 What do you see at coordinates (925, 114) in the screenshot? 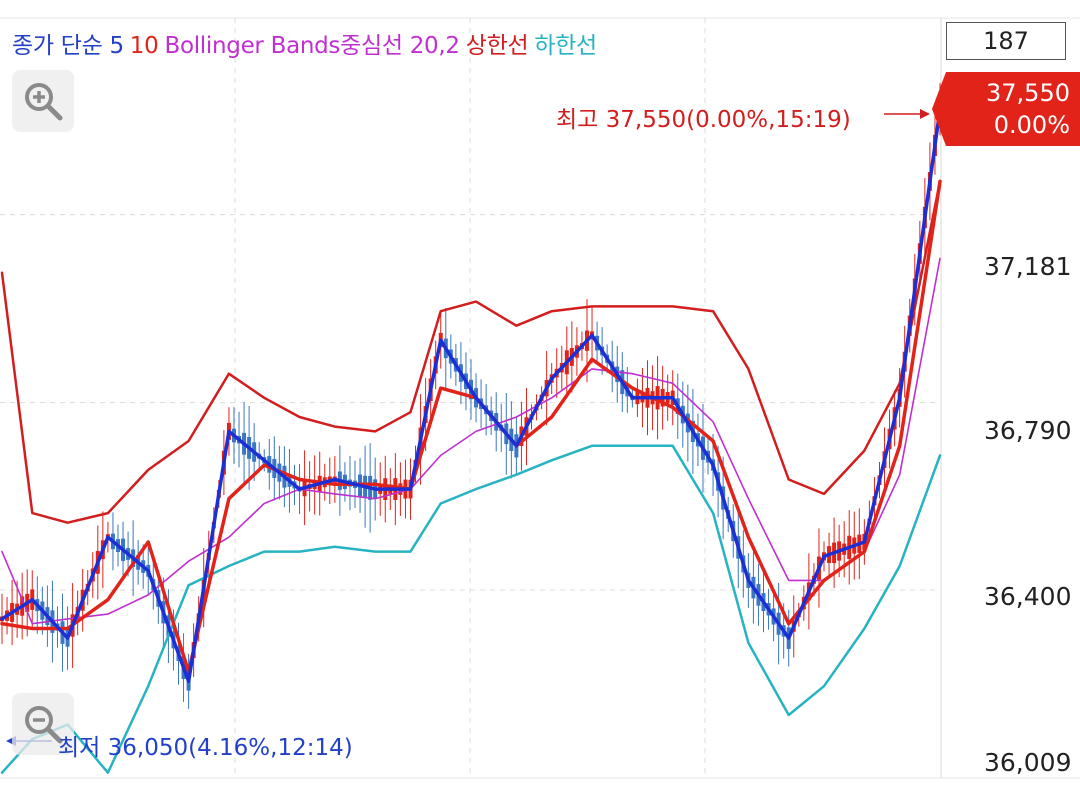
I see `high-arrow-head` at bounding box center [925, 114].